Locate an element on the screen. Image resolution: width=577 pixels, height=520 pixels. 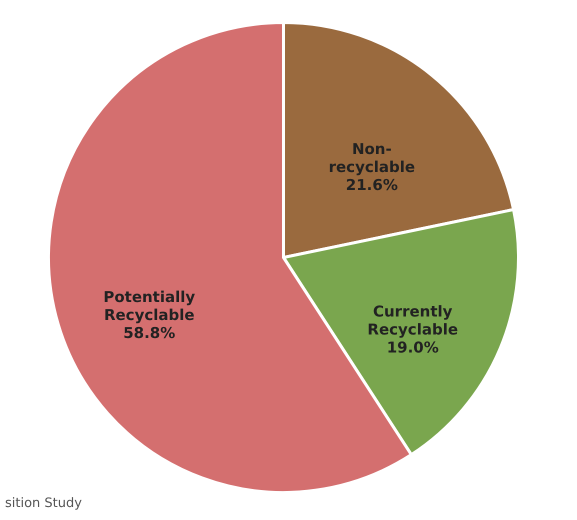
text: sition Study is located at coordinates (43, 503).